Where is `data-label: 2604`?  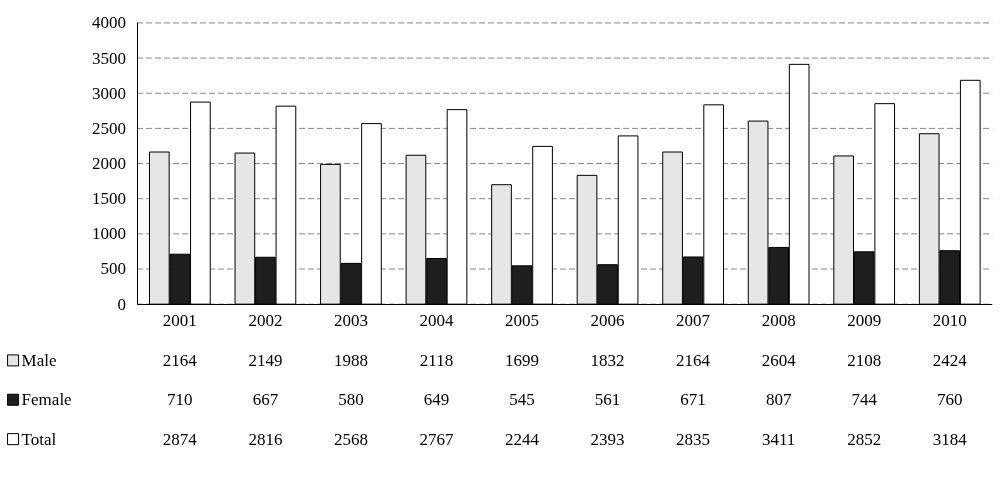 data-label: 2604 is located at coordinates (779, 360).